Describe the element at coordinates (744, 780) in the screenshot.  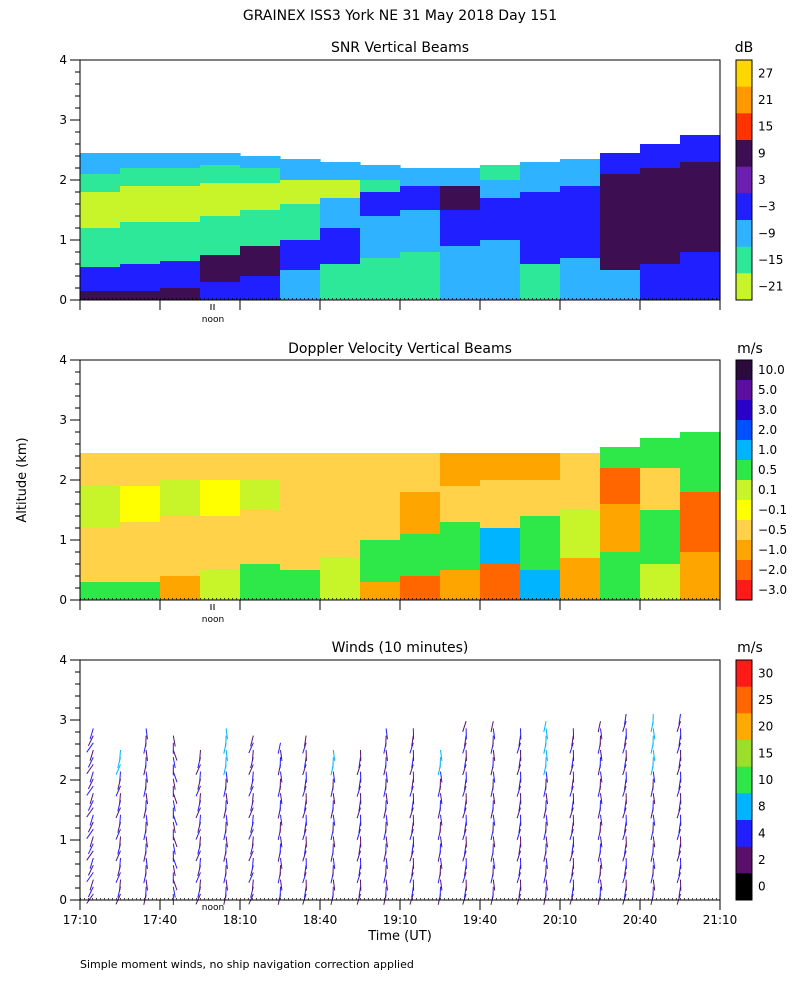
I see `winds-colorbar-frame` at that location.